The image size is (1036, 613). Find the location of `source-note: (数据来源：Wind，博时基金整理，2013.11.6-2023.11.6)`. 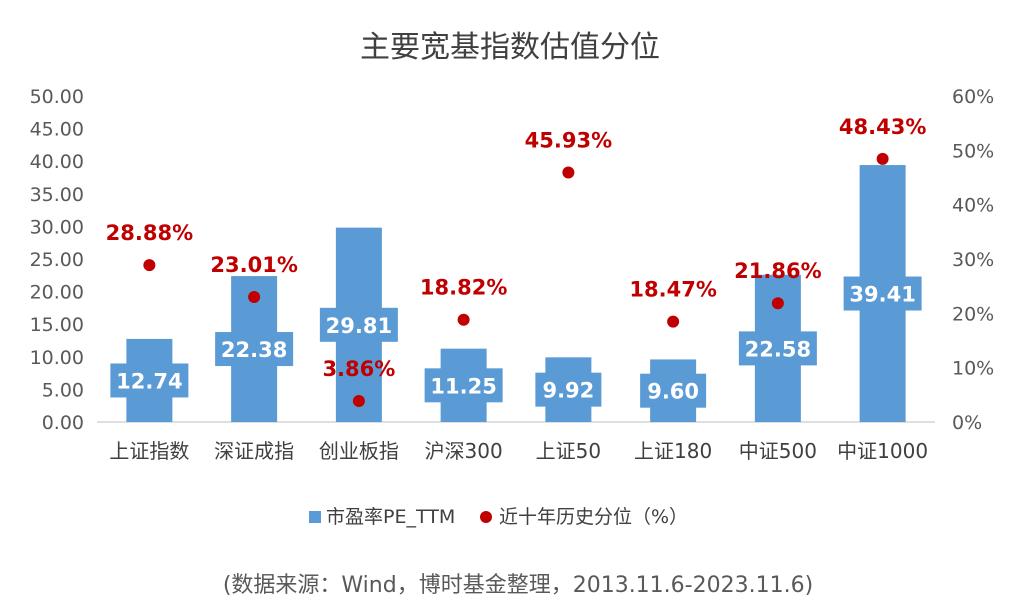

source-note: (数据来源：Wind，博时基金整理，2013.11.6-2023.11.6) is located at coordinates (518, 585).